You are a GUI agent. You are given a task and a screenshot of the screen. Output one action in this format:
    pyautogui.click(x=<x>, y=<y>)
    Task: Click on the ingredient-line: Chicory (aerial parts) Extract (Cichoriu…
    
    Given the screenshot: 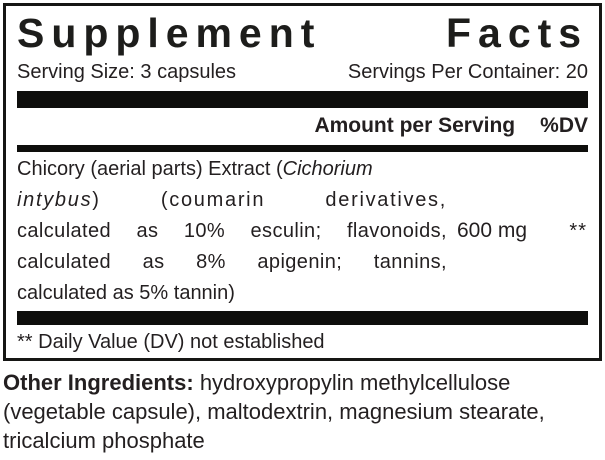 What is the action you would take?
    pyautogui.click(x=195, y=168)
    